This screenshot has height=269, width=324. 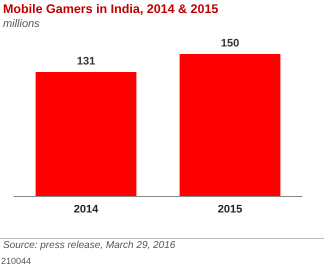 I want to click on text: 210044, so click(x=16, y=261).